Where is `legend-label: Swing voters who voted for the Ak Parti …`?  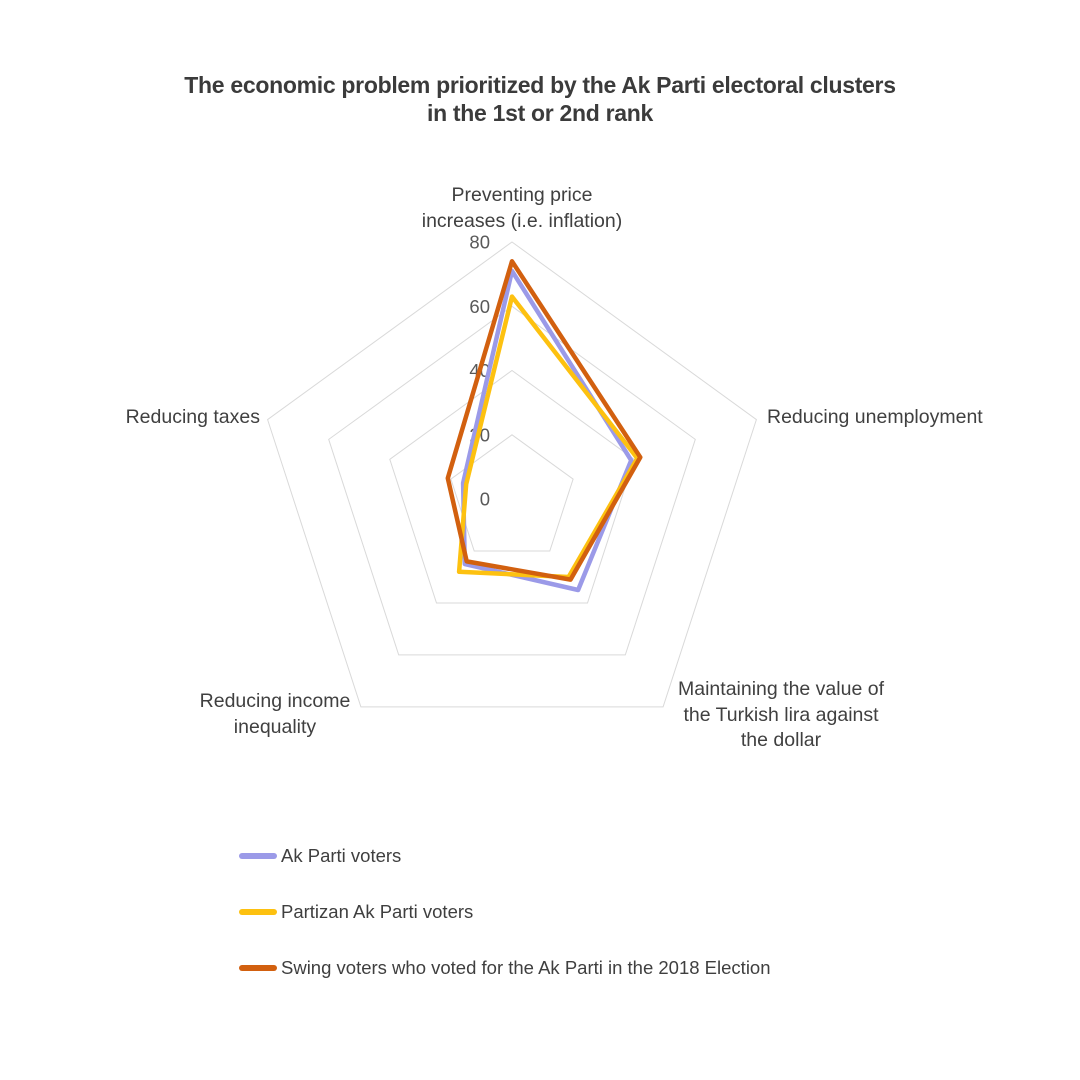
legend-label: Swing voters who voted for the Ak Parti … is located at coordinates (526, 967).